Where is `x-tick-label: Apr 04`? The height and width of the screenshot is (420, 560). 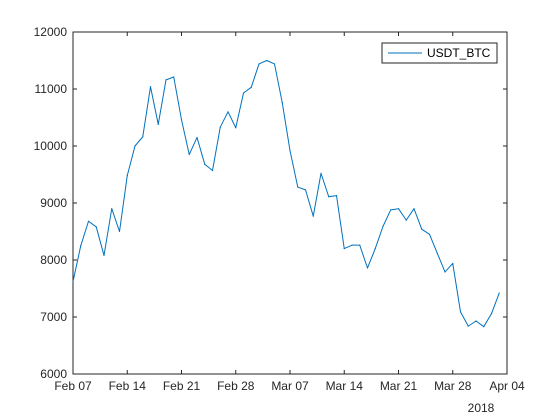 x-tick-label: Apr 04 is located at coordinates (507, 386).